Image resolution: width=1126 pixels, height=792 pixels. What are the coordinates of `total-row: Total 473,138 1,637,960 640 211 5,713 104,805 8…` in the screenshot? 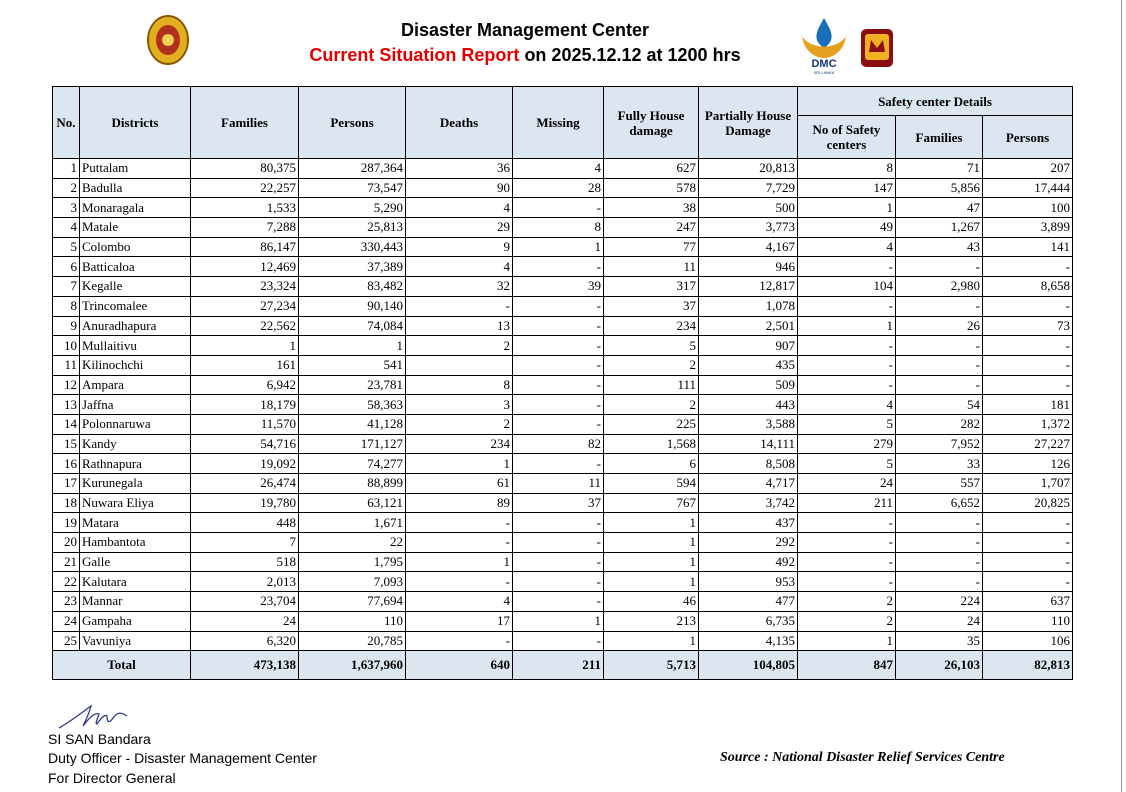 It's located at (562, 665).